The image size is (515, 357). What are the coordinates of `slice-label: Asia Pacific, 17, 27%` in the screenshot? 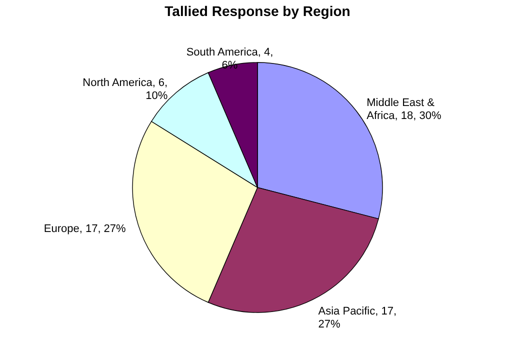 It's located at (357, 317).